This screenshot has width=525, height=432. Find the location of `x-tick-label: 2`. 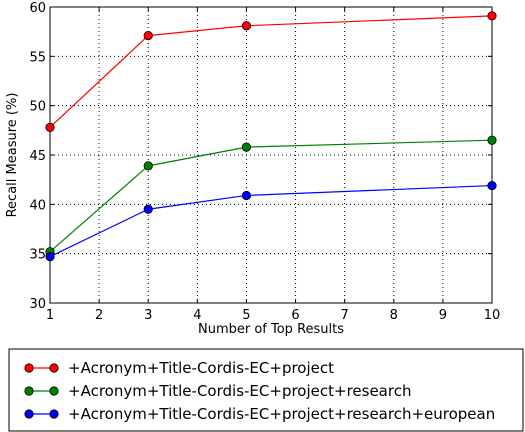

x-tick-label: 2 is located at coordinates (99, 315).